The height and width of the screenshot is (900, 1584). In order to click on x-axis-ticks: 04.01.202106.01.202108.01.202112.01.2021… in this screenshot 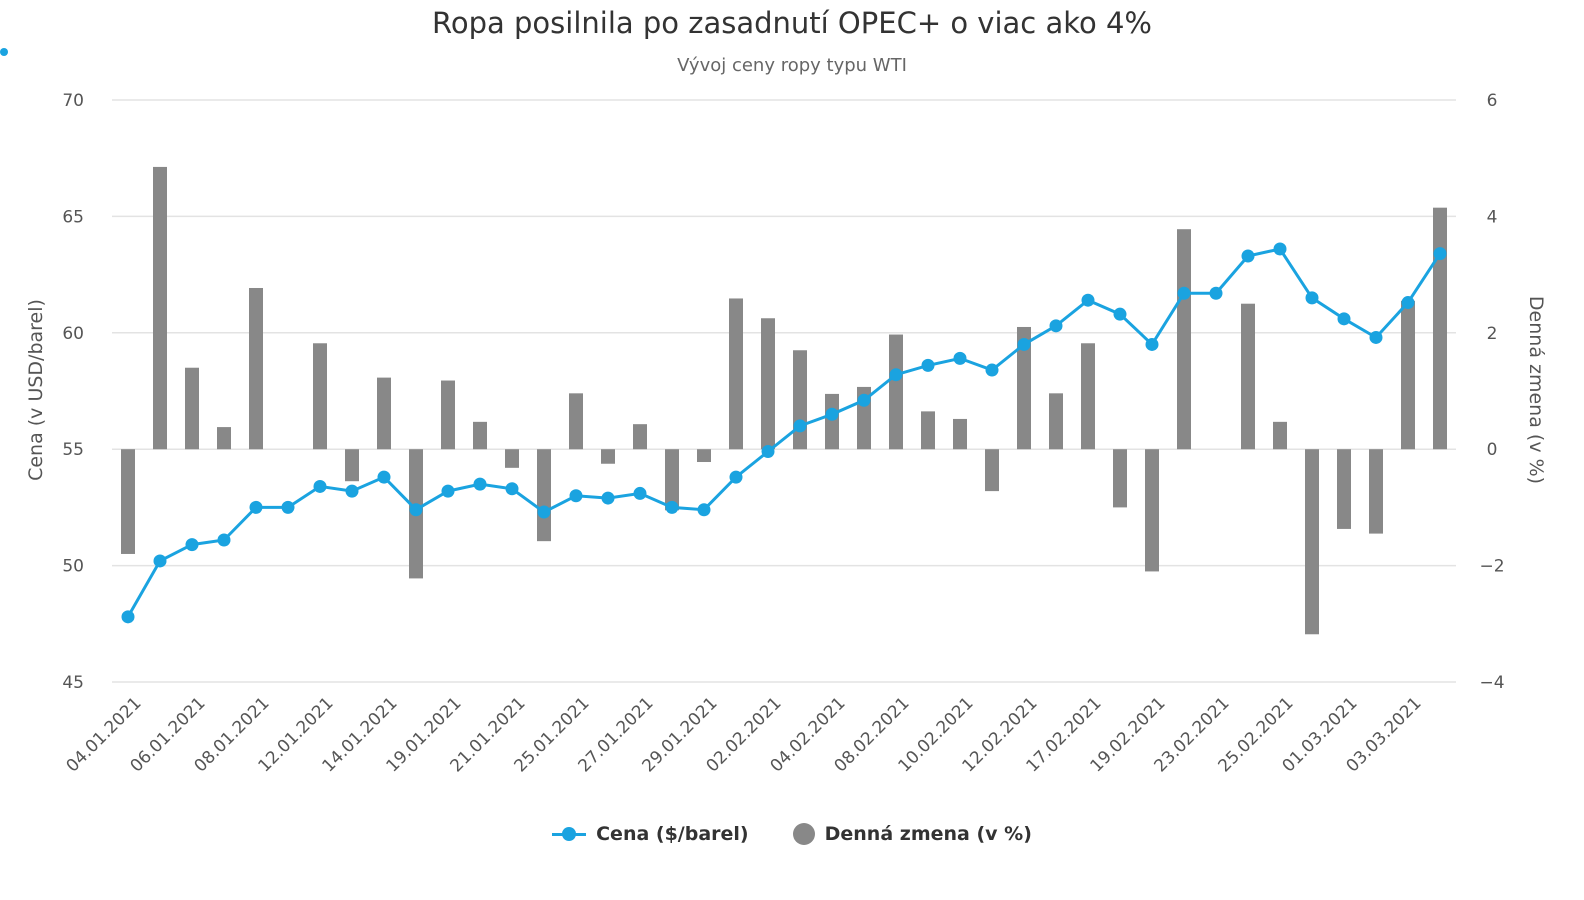, I will do `click(744, 734)`.